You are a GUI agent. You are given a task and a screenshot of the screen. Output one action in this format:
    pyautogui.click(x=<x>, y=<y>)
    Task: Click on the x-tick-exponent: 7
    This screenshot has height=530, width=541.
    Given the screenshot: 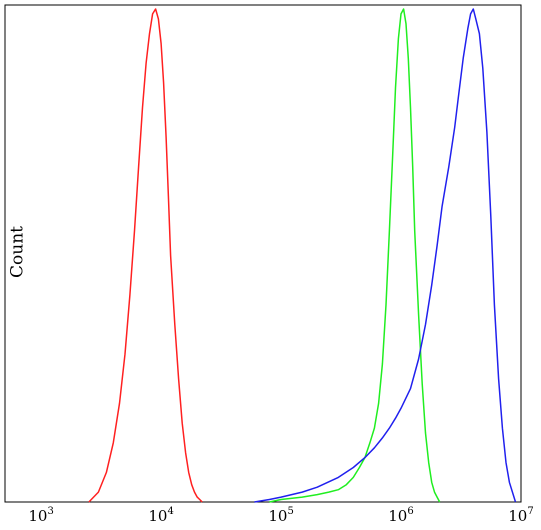 What is the action you would take?
    pyautogui.click(x=530, y=511)
    